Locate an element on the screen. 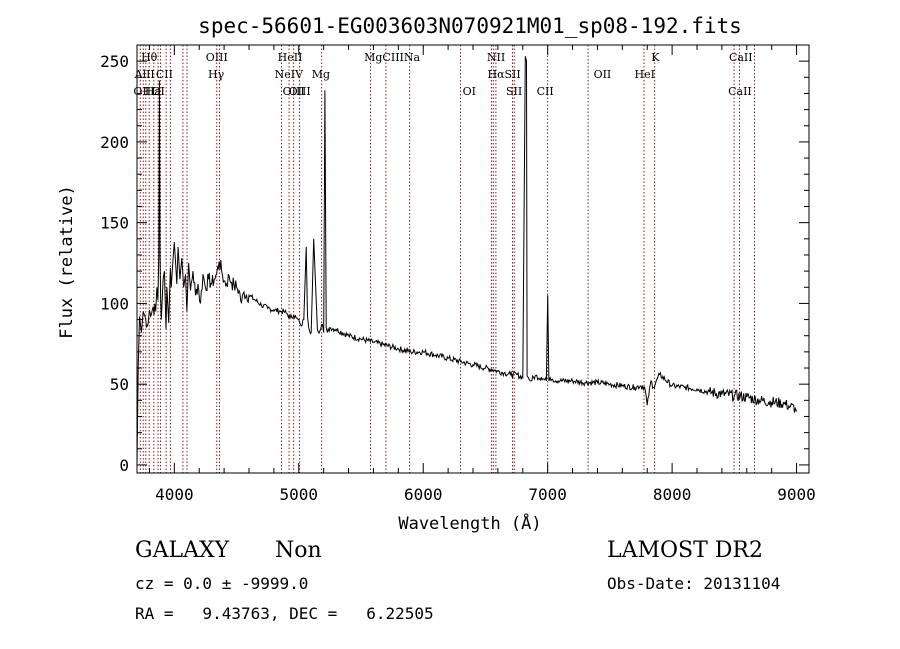 This screenshot has width=900, height=649. line-label: Hγ is located at coordinates (216, 74).